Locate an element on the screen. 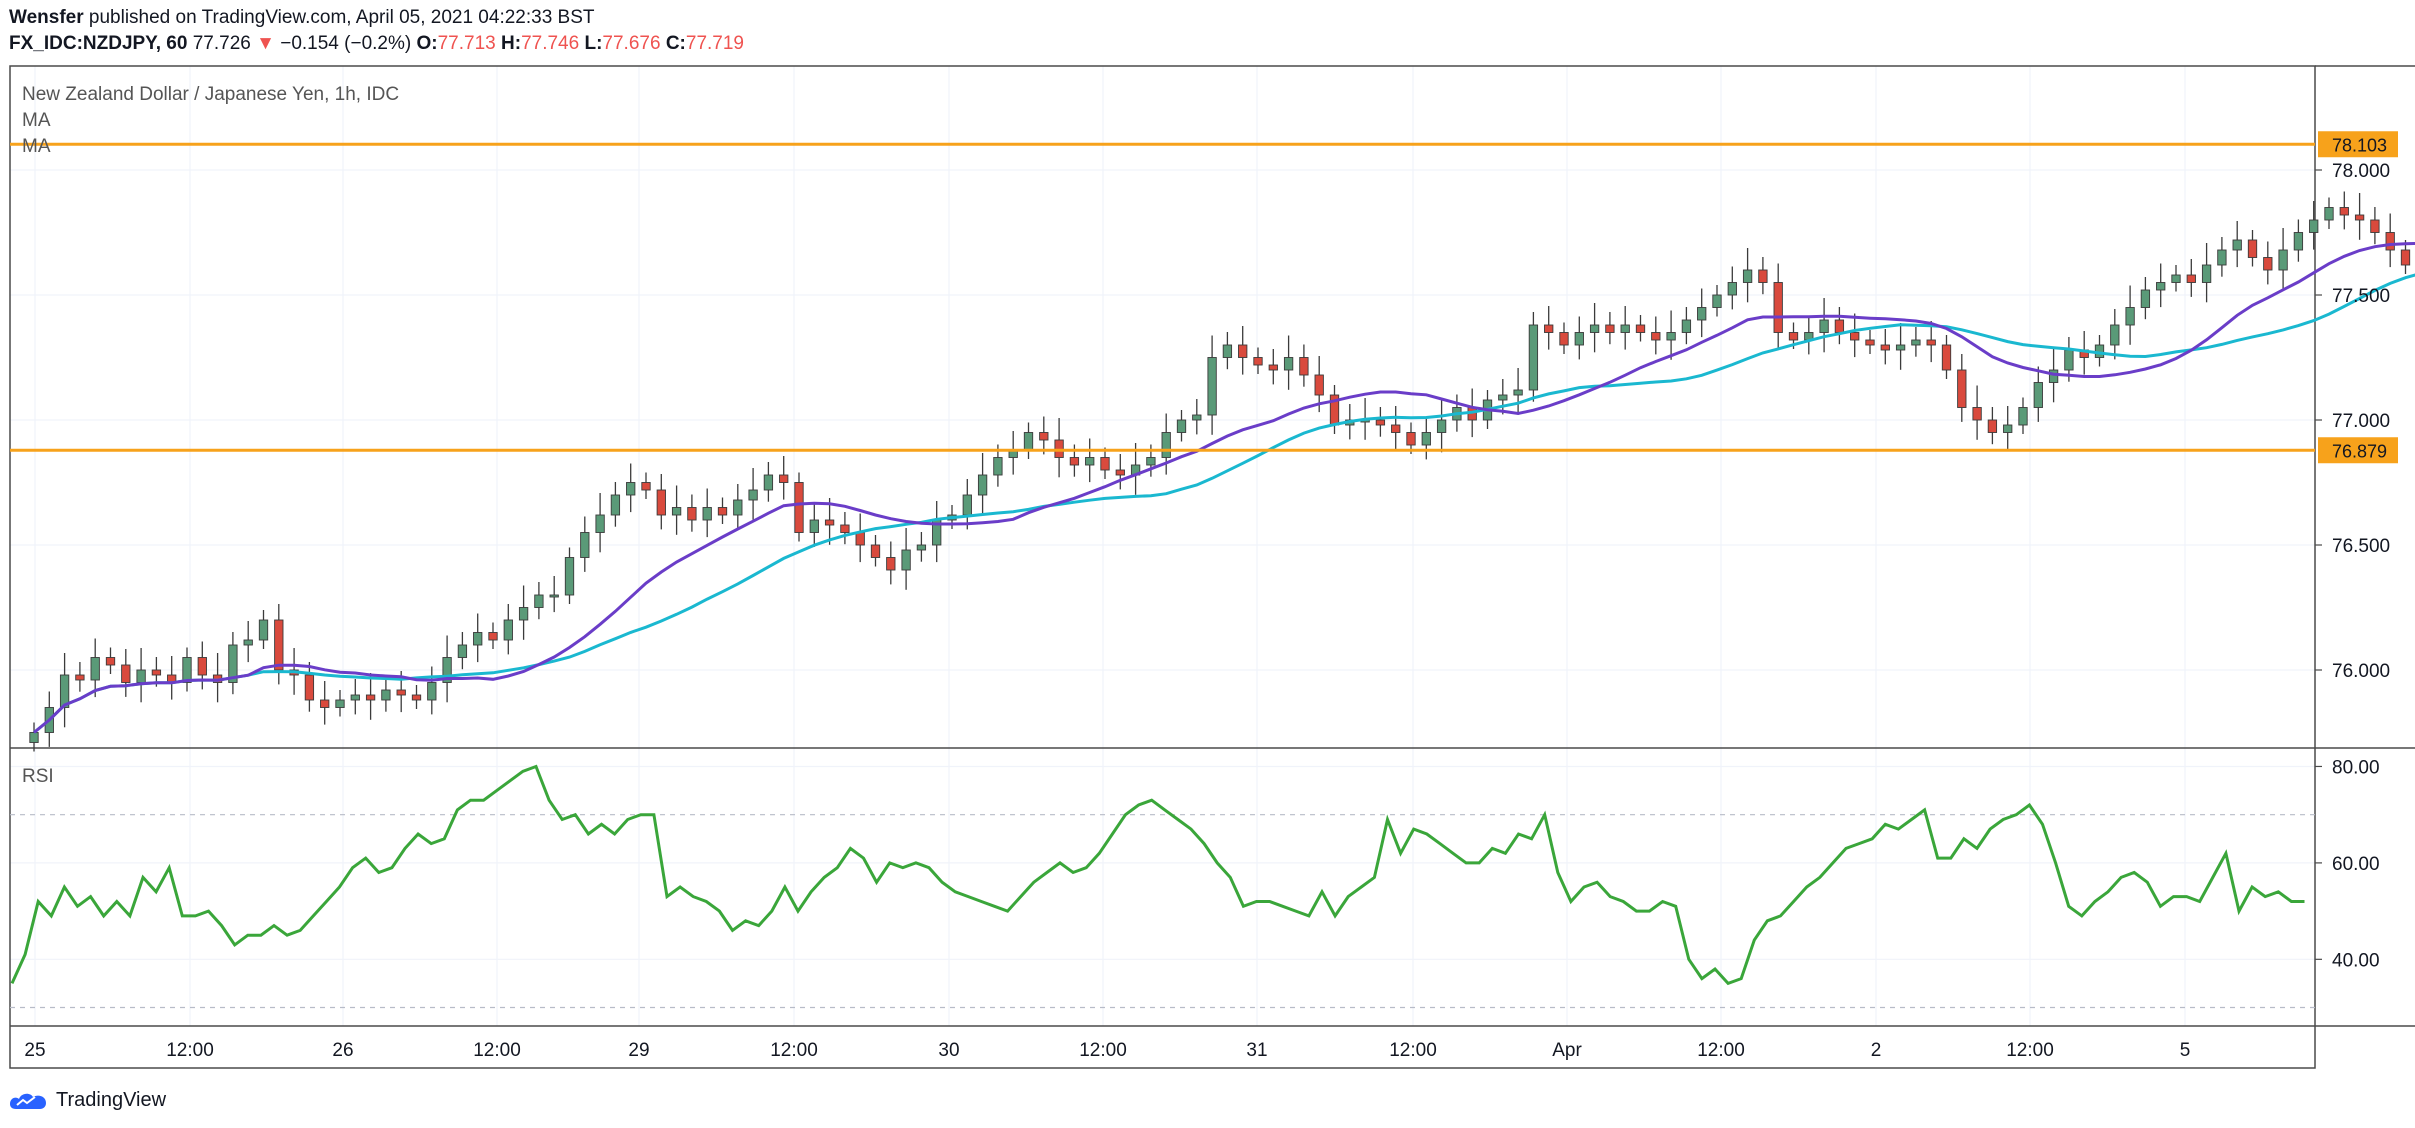  time-axis-label: 2 is located at coordinates (1876, 1050).